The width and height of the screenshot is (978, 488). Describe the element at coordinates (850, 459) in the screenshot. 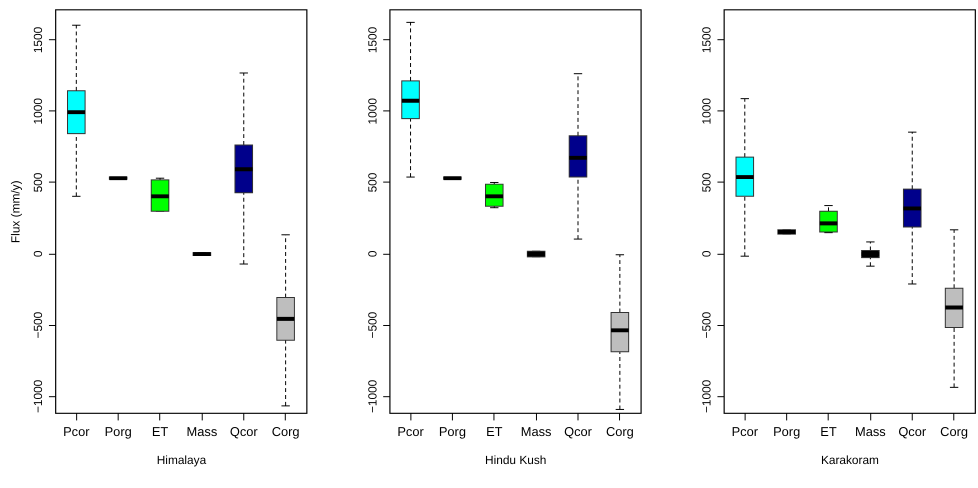

I see `x-axis-title: Karakoram` at that location.